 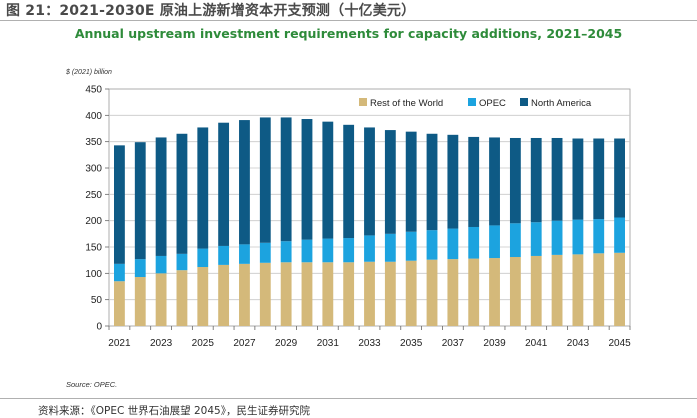 I want to click on y-tick-label: 100, so click(x=93, y=274).